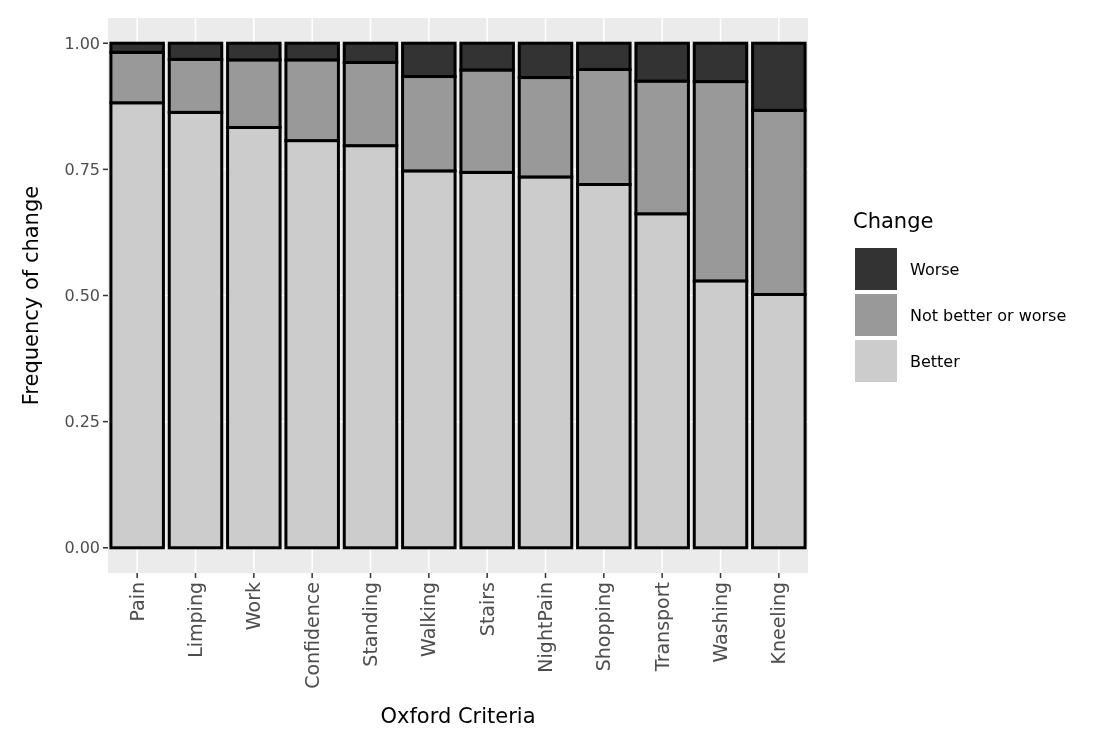 The width and height of the screenshot is (1118, 737). Describe the element at coordinates (935, 361) in the screenshot. I see `text: Better` at that location.